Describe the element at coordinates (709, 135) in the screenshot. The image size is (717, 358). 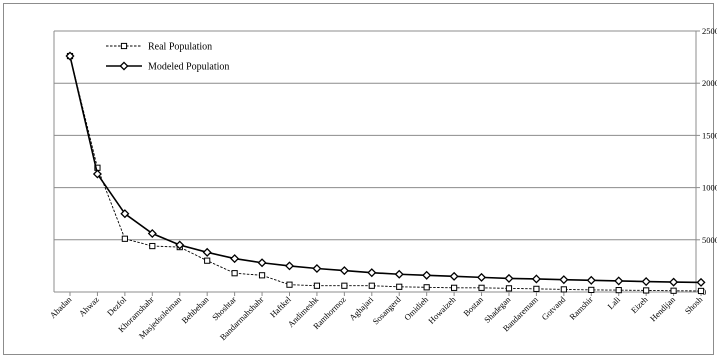
I see `y-tick-label: 1500000` at that location.